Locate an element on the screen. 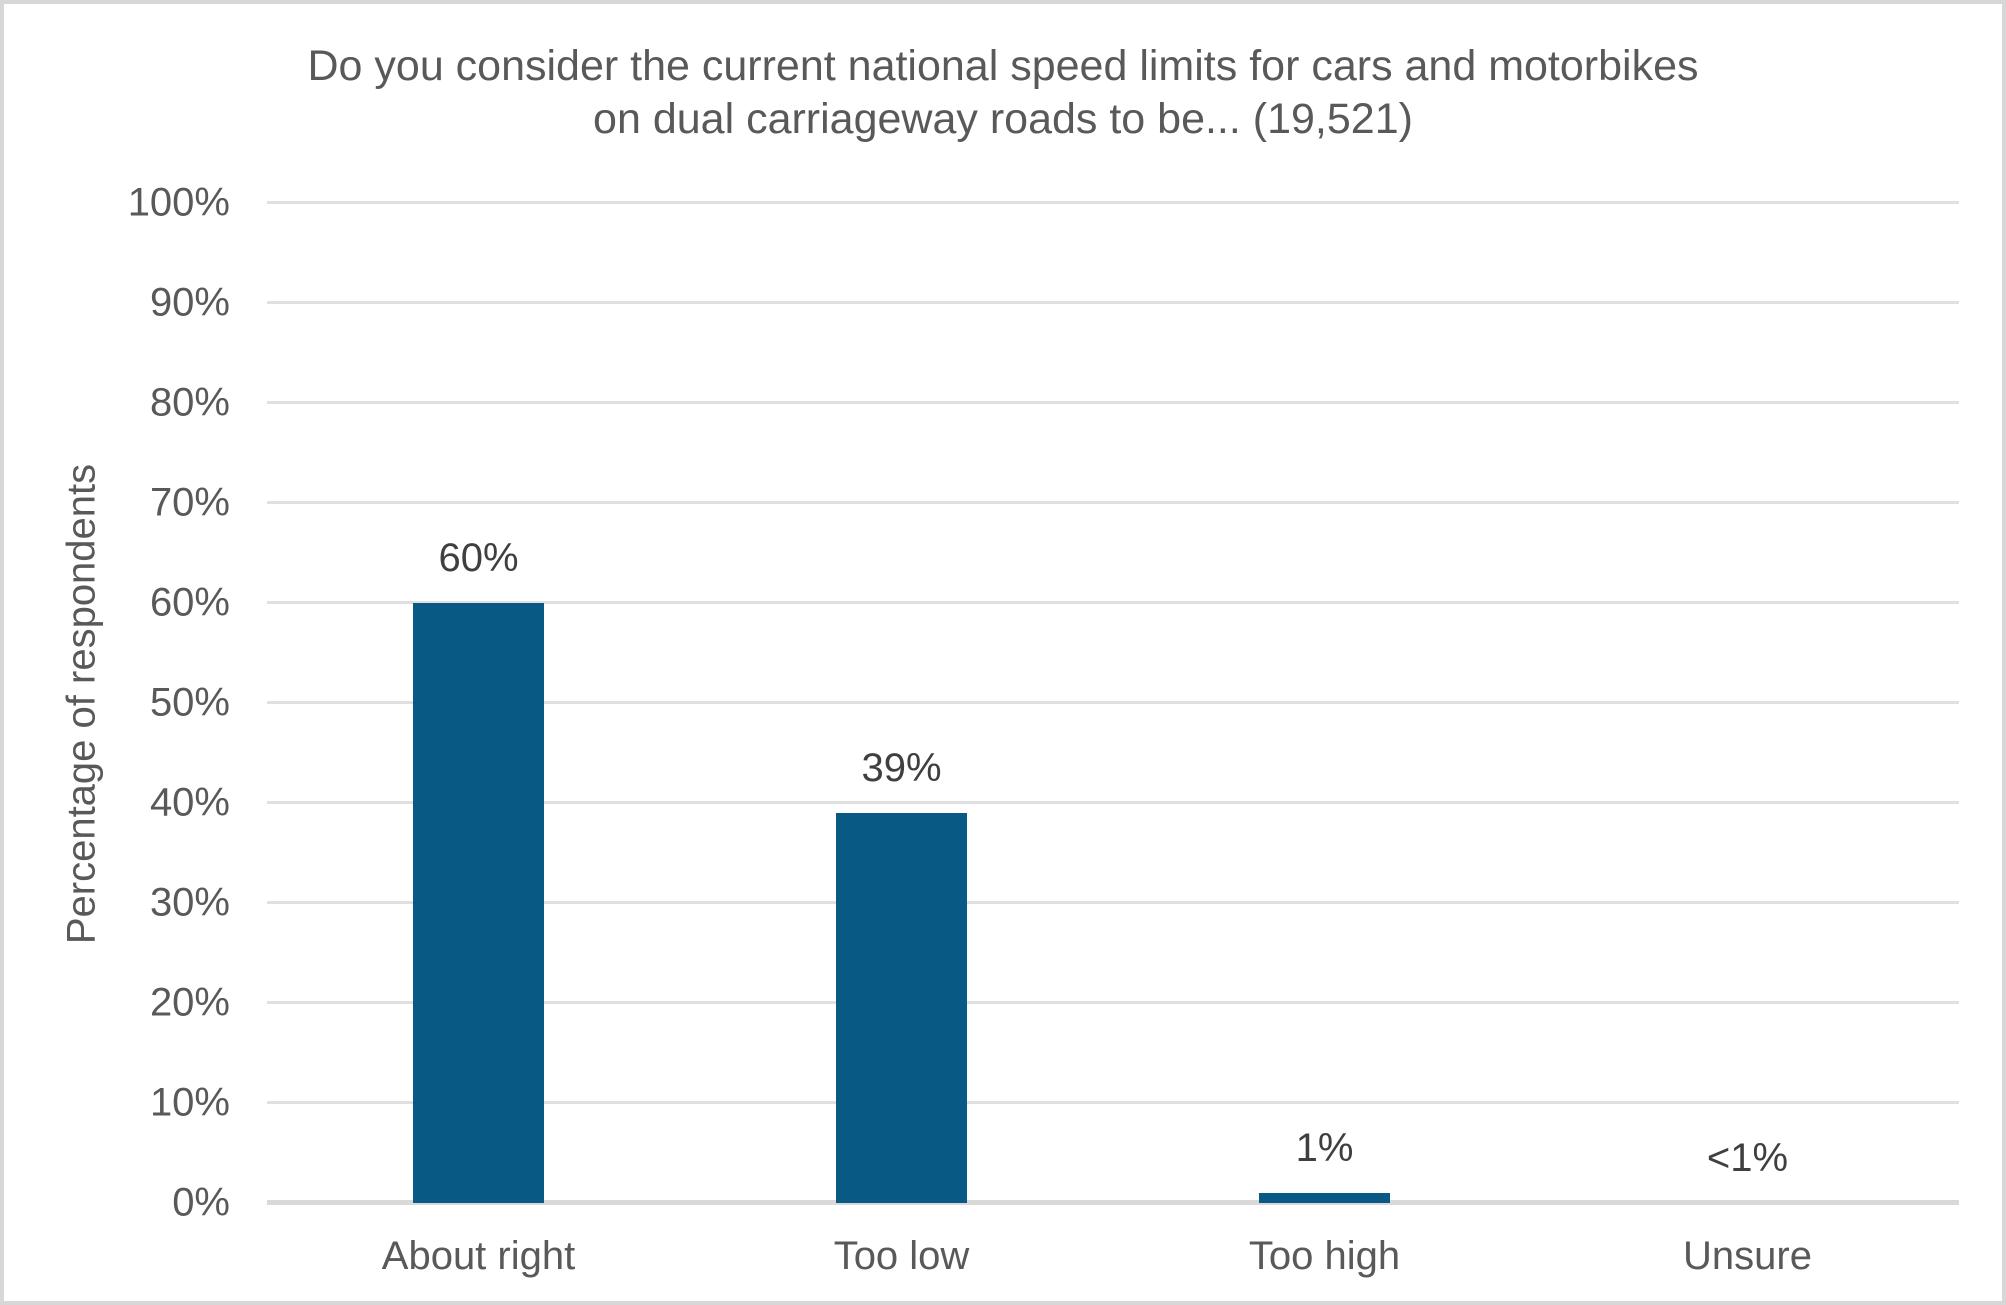 This screenshot has width=2006, height=1305. bar-too-low is located at coordinates (901, 1008).